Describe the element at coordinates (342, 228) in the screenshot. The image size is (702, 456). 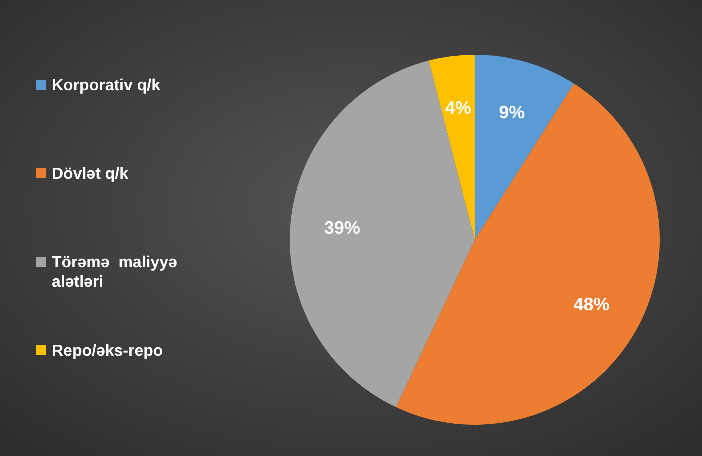
I see `data-label: 39%` at that location.